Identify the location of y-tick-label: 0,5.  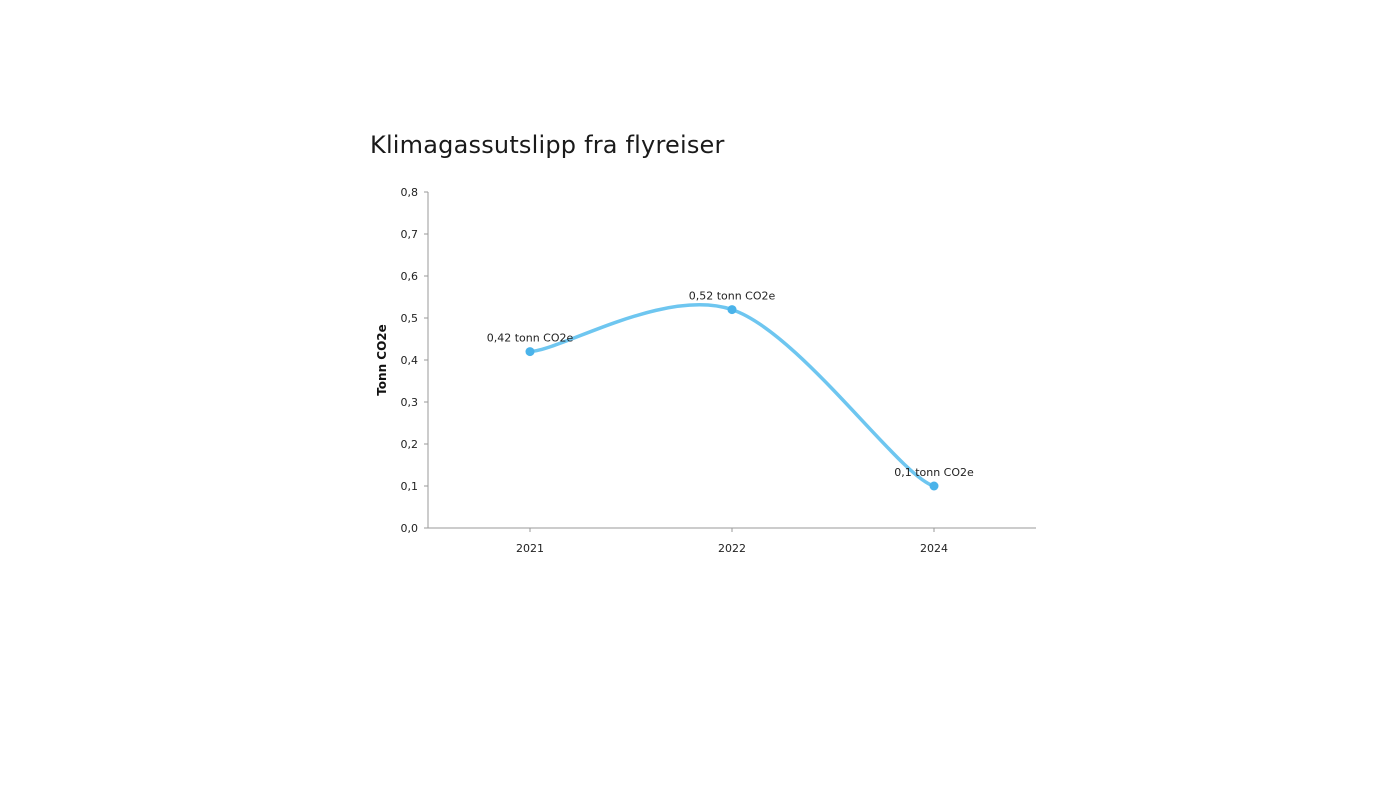
(410, 318).